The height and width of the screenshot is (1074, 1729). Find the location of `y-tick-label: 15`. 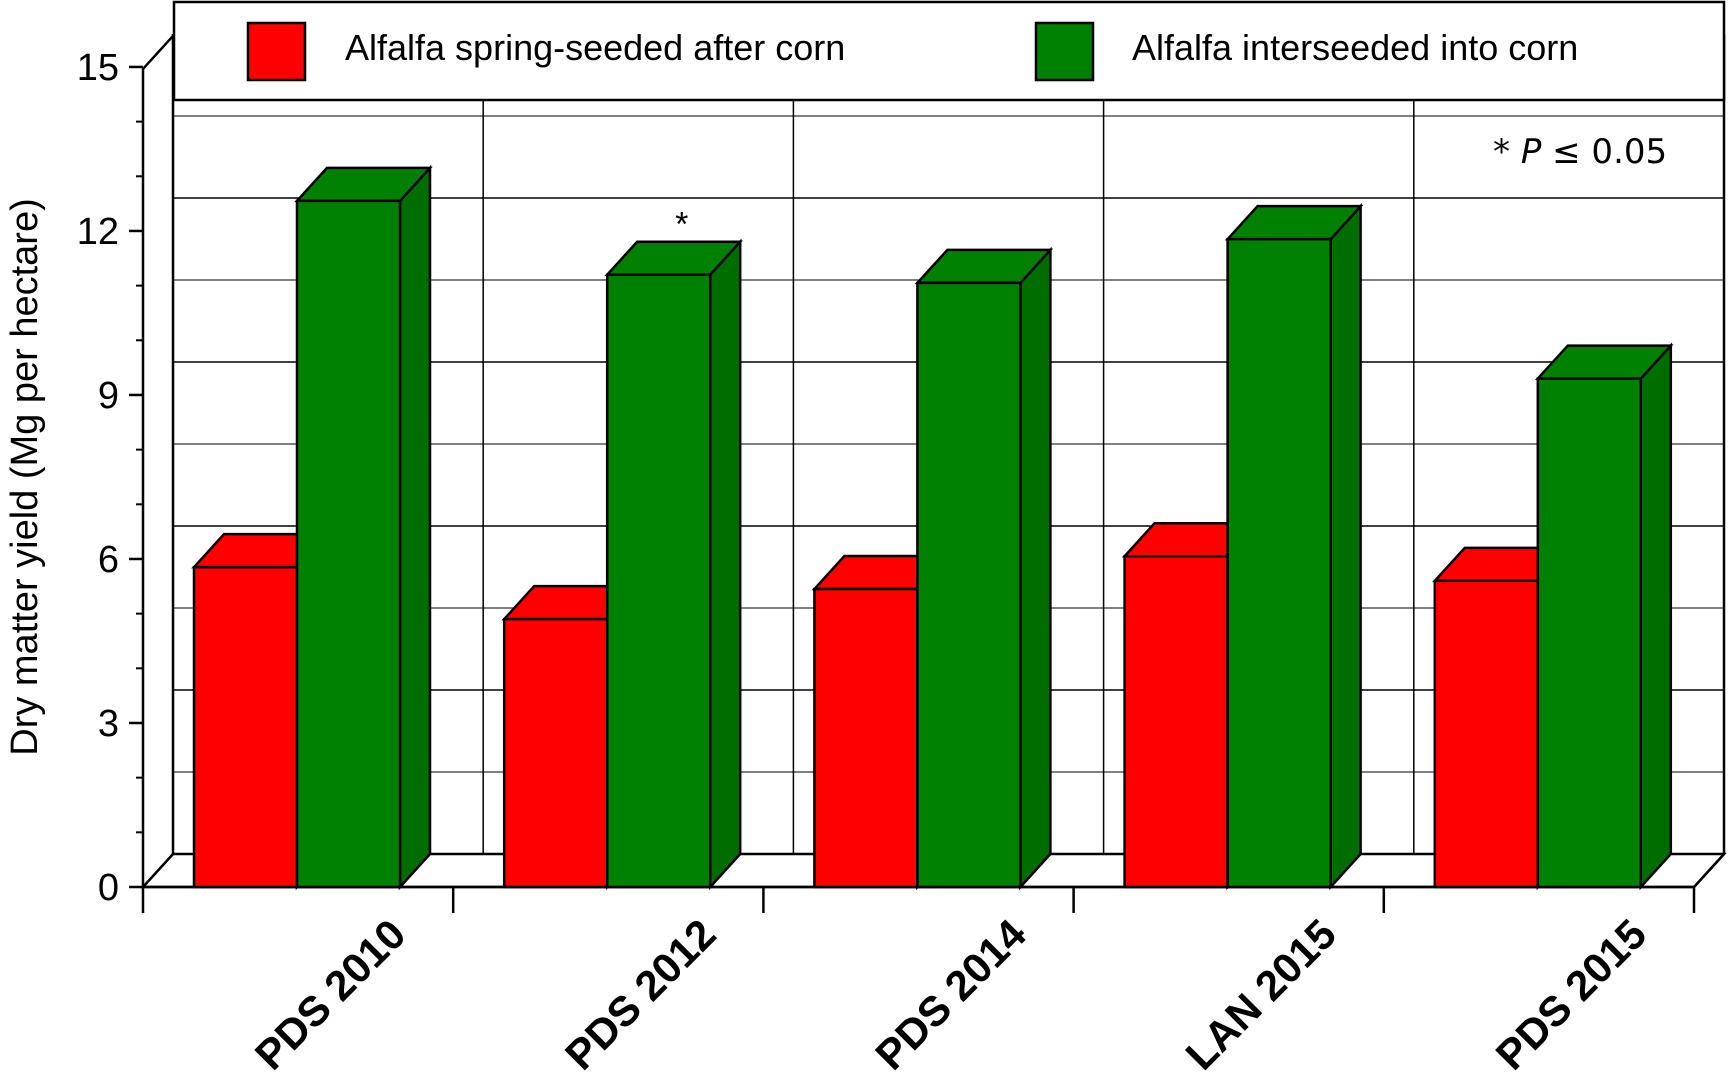

y-tick-label: 15 is located at coordinates (98, 68).